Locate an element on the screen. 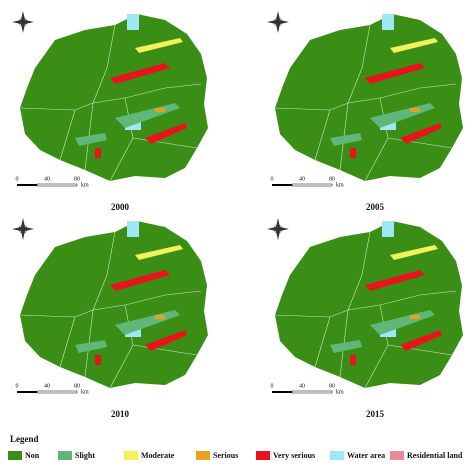 The width and height of the screenshot is (474, 466). year-label: 2015 is located at coordinates (375, 414).